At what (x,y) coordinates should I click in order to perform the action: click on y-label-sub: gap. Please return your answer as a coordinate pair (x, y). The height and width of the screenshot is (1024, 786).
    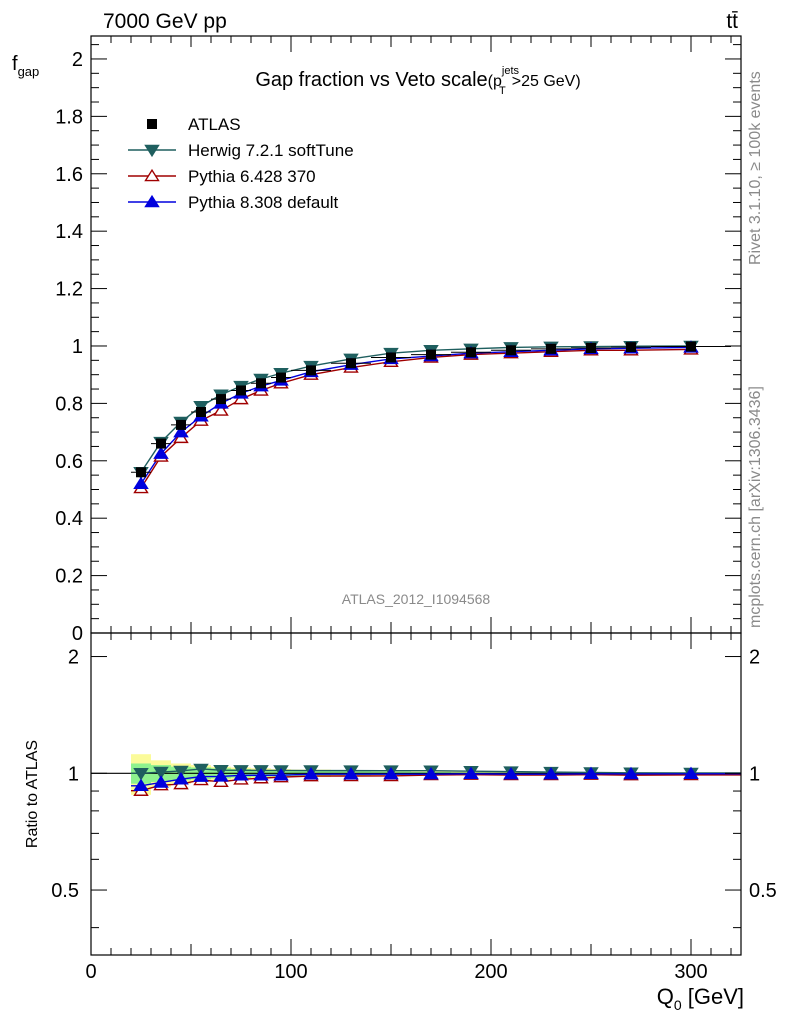
    Looking at the image, I should click on (29, 71).